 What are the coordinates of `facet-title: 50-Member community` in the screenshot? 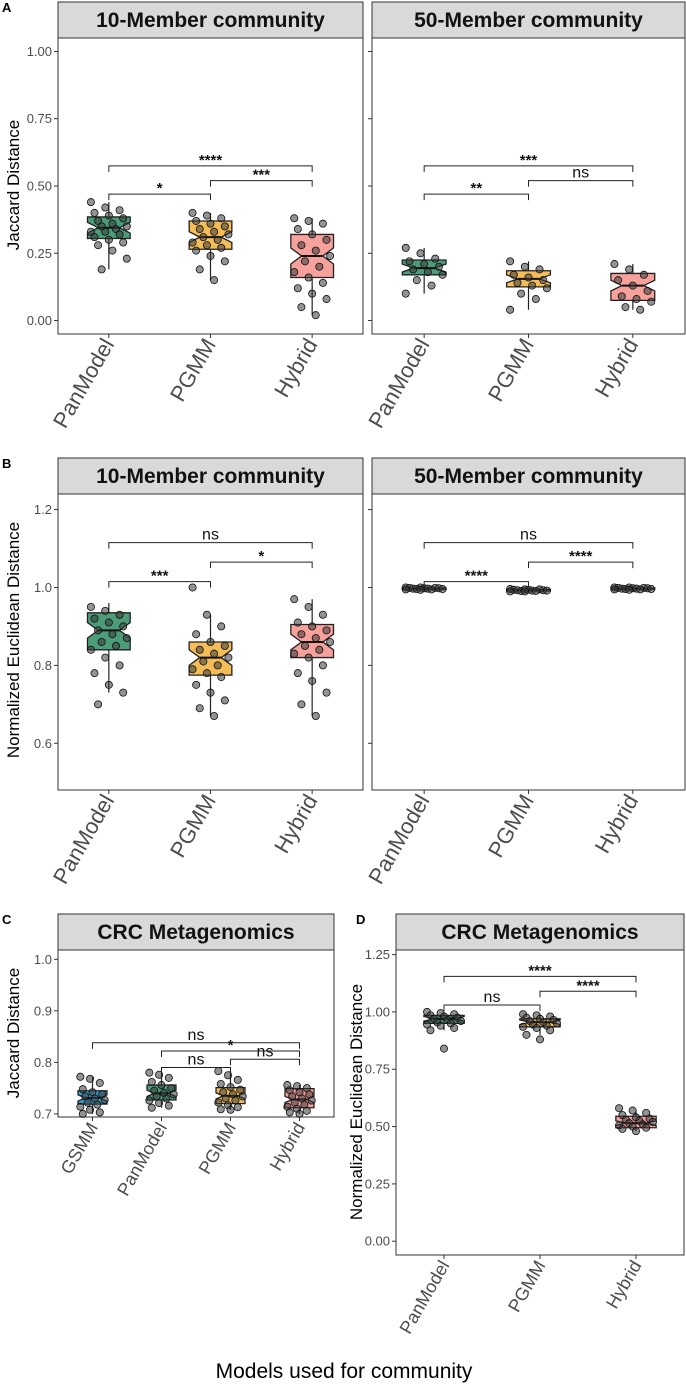 It's located at (528, 20).